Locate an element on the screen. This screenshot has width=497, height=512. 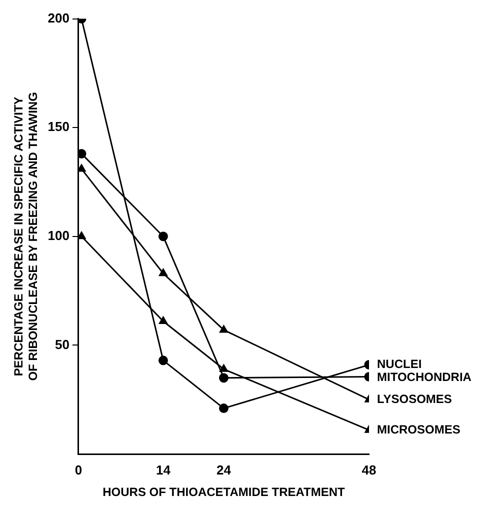
x-tick-label: 0 is located at coordinates (78, 470).